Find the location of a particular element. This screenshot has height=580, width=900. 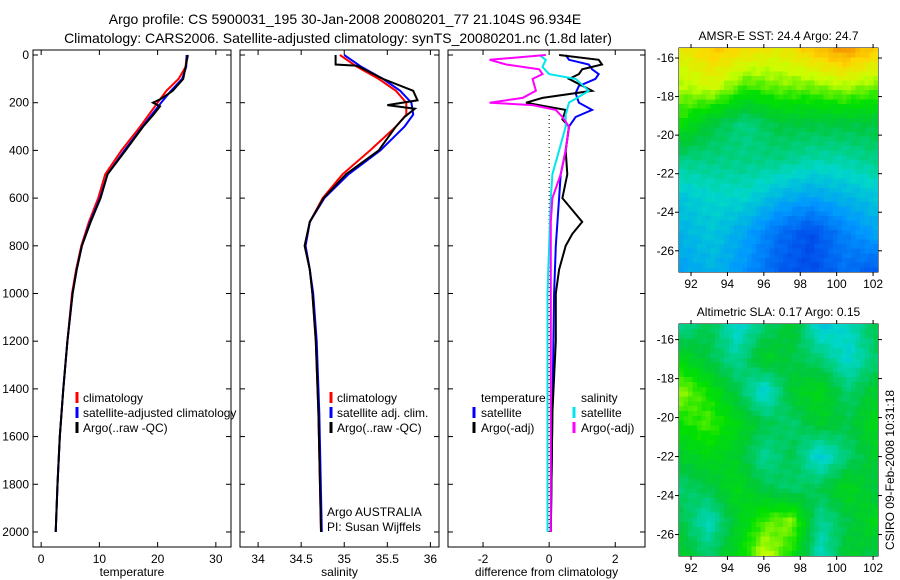

x-tick-label: 35 is located at coordinates (345, 559).